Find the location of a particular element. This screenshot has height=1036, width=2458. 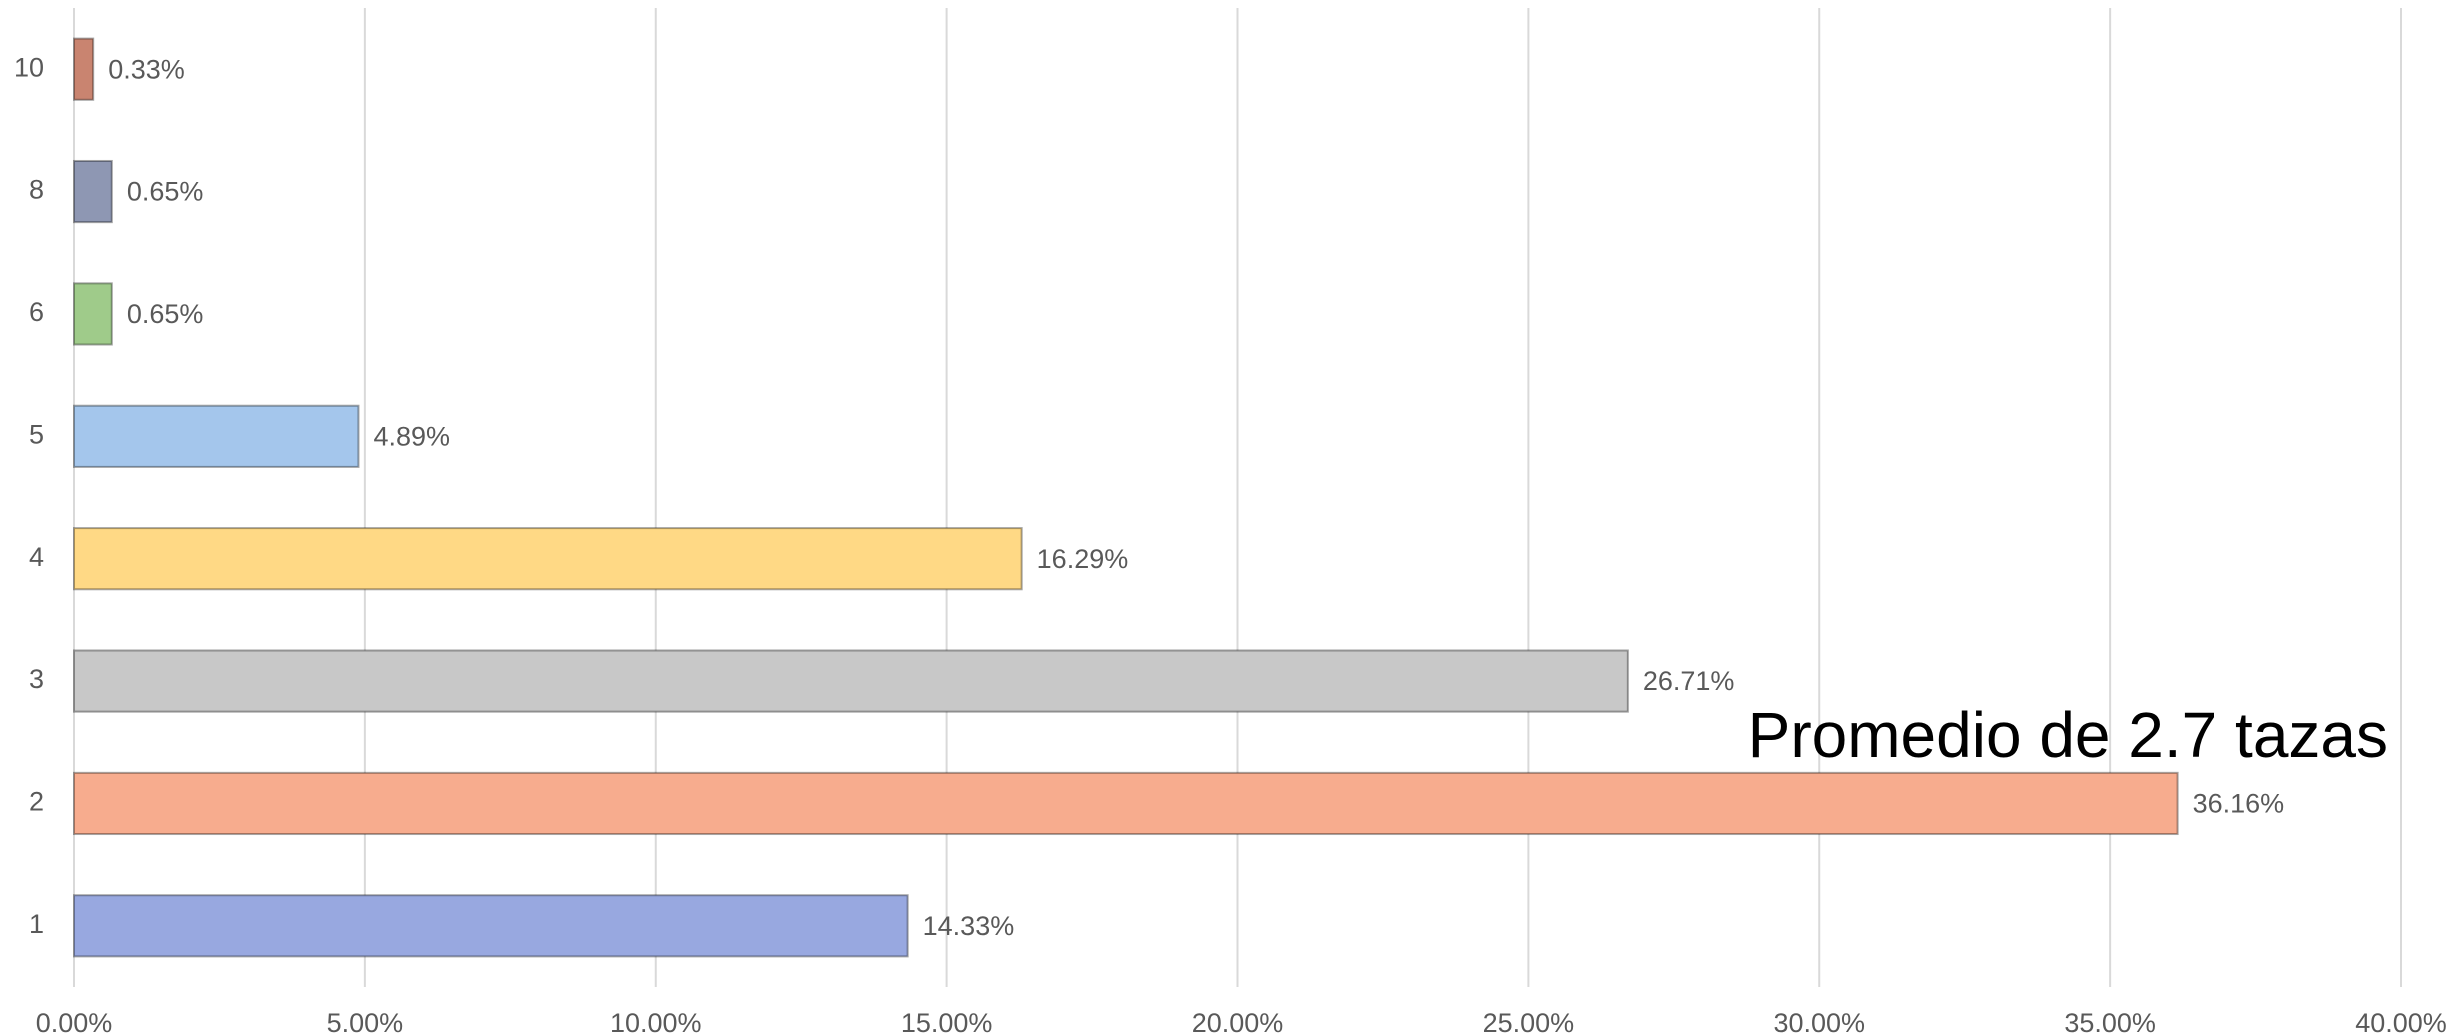

data-label: 36.16% is located at coordinates (2239, 804).